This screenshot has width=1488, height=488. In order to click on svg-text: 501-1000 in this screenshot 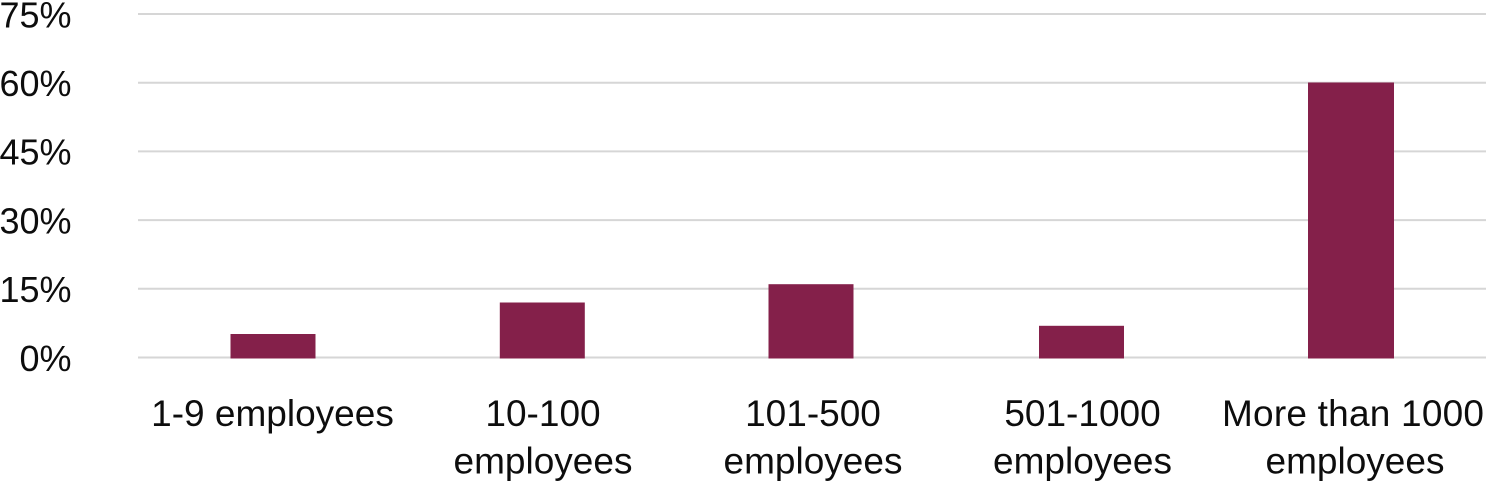, I will do `click(1082, 413)`.